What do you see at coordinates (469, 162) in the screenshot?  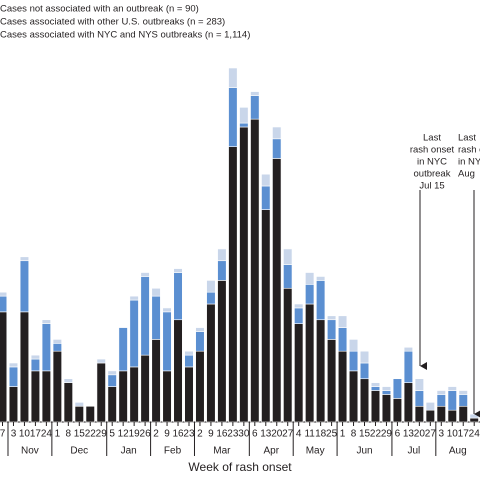 I see `annotation-text: in NY` at bounding box center [469, 162].